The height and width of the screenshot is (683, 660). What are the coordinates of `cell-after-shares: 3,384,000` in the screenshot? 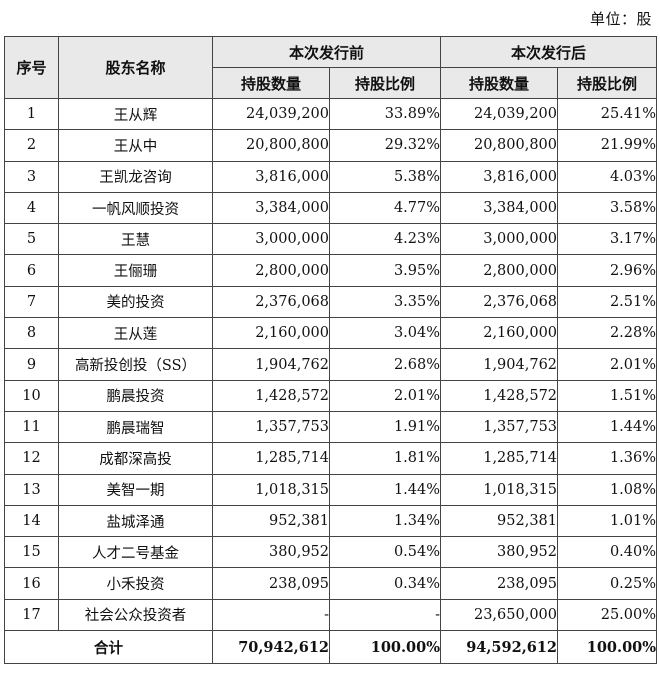 It's located at (499, 208).